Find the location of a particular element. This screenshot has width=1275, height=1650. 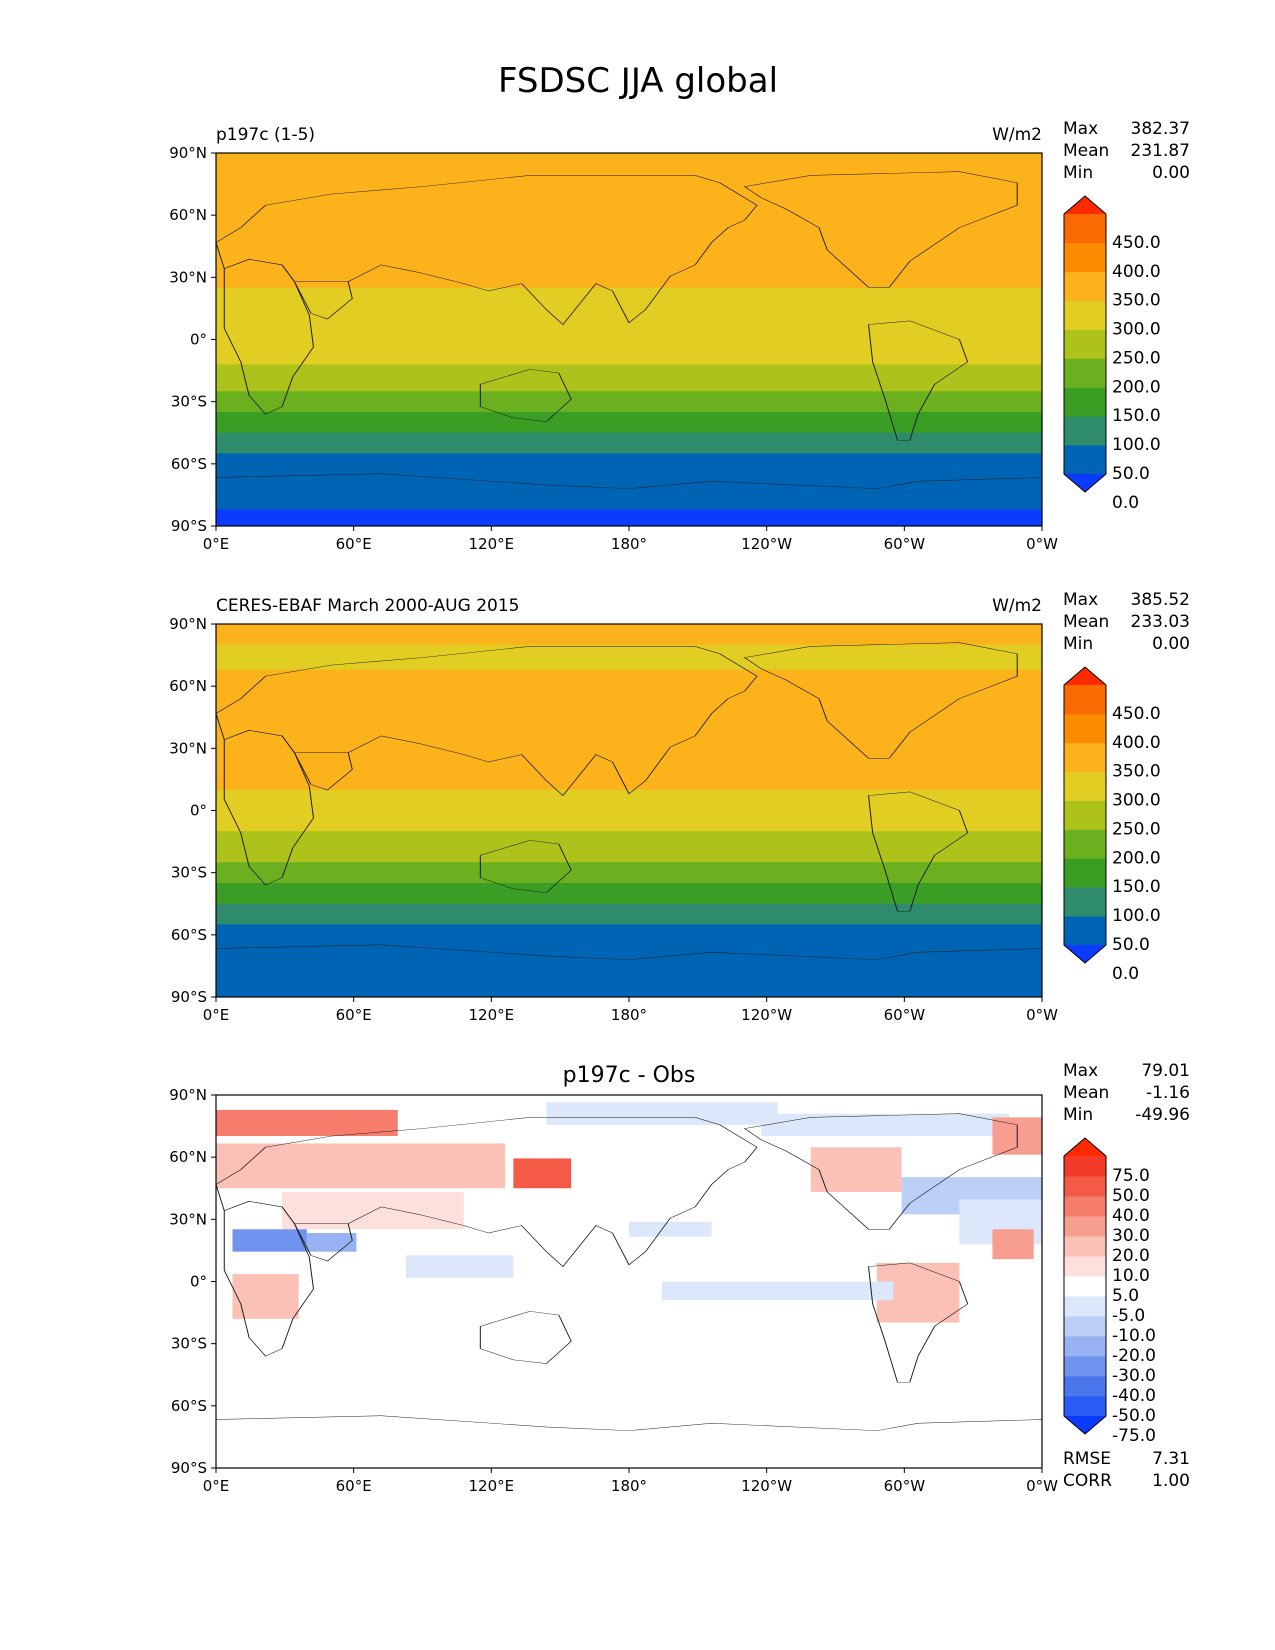

stats-block: Max 382.37 Mean 231.87 Min 0.00 is located at coordinates (1126, 151).